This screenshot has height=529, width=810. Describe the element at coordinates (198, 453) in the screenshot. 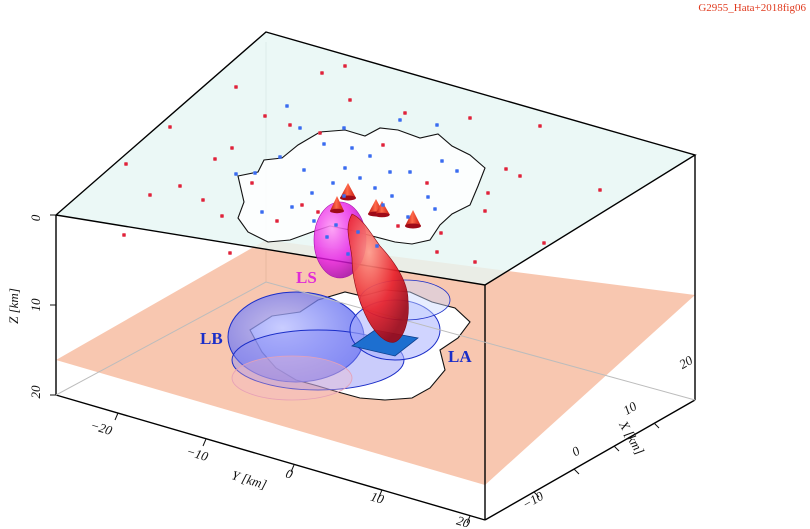

I see `y-tick-m10: −10` at that location.